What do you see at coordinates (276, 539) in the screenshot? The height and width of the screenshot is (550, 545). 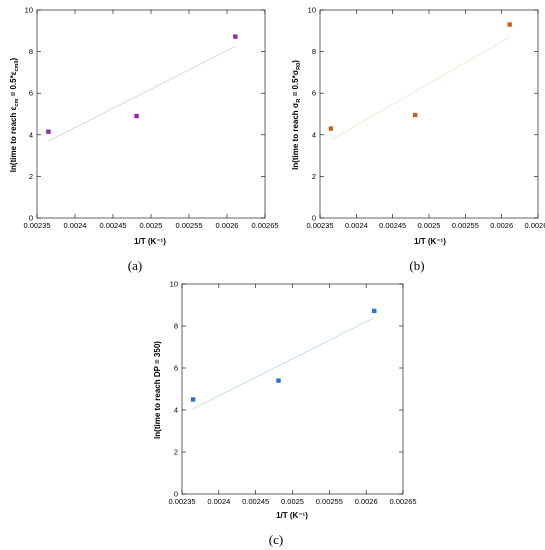 I see `panel-caption: (c)` at bounding box center [276, 539].